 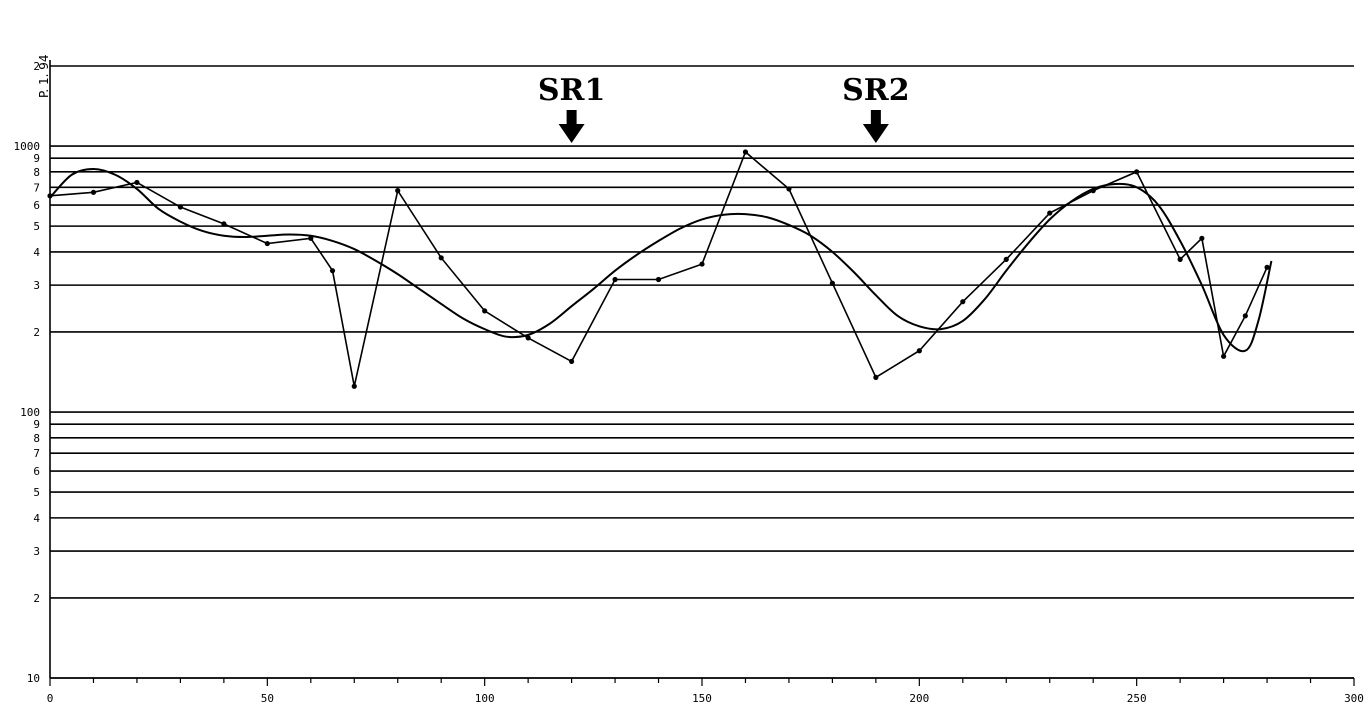 I want to click on x-tick-label-3: 150, so click(x=702, y=698).